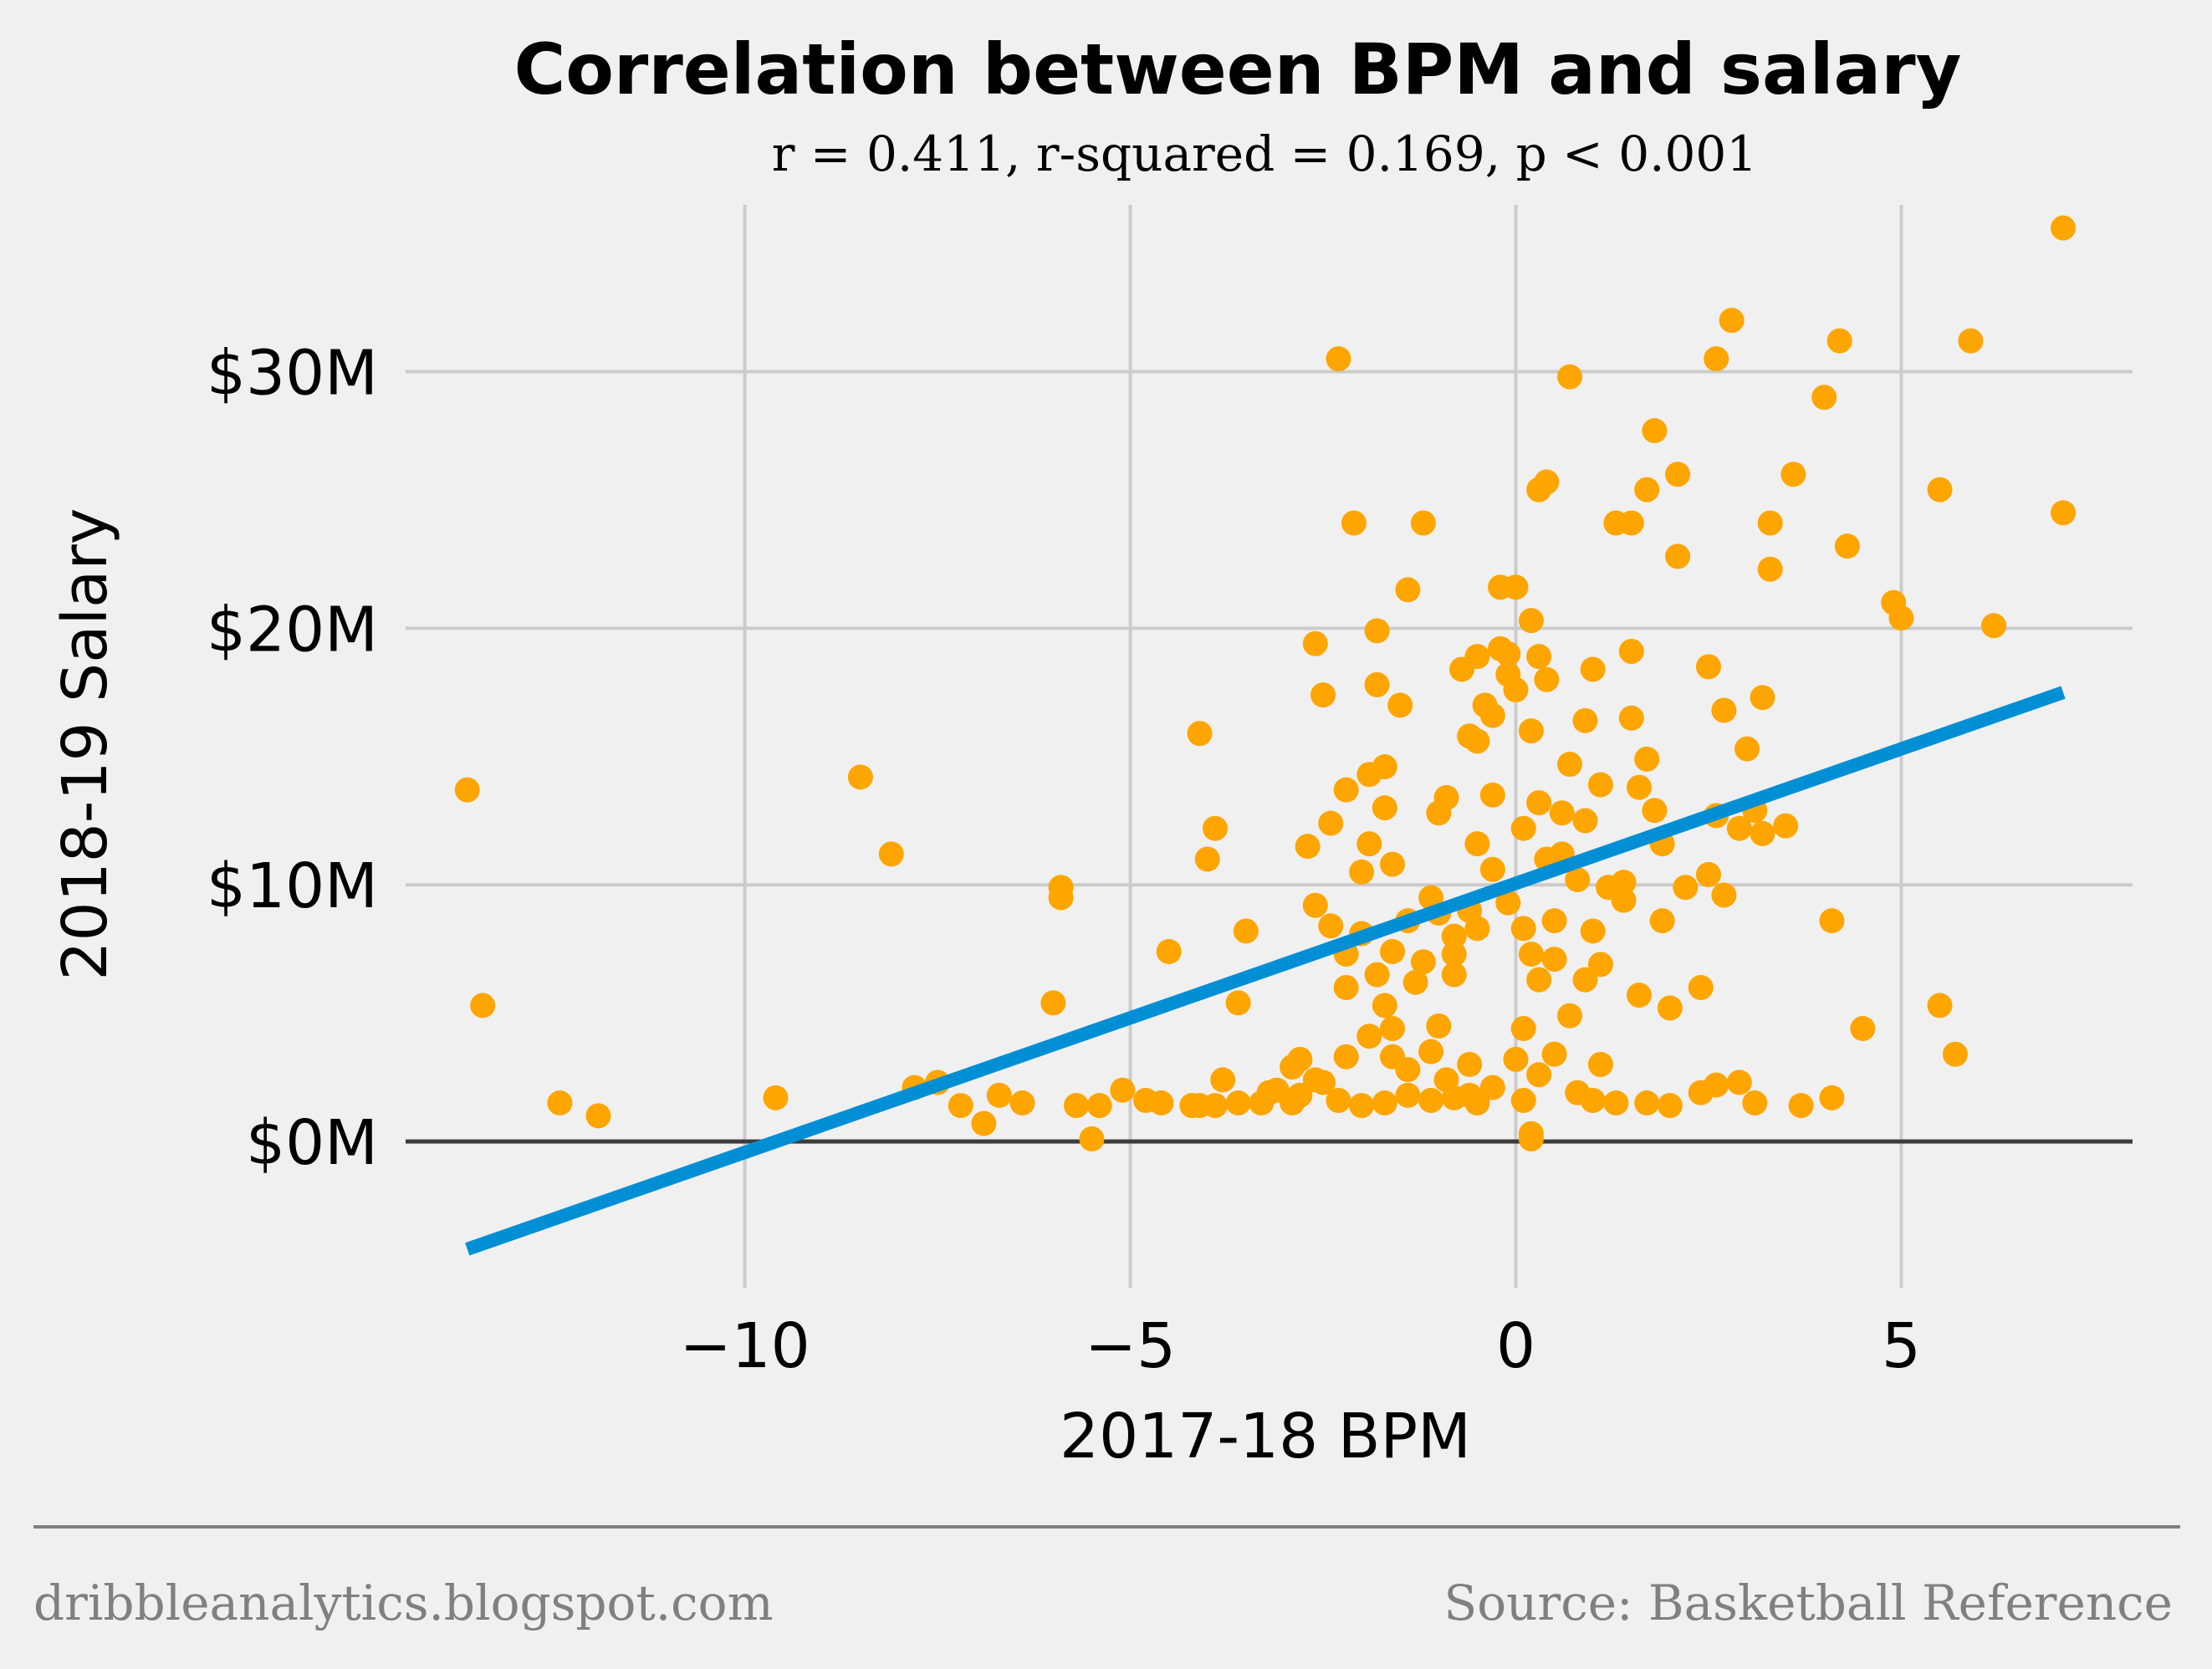  Describe the element at coordinates (1131, 1346) in the screenshot. I see `x-tick-label: −5` at that location.